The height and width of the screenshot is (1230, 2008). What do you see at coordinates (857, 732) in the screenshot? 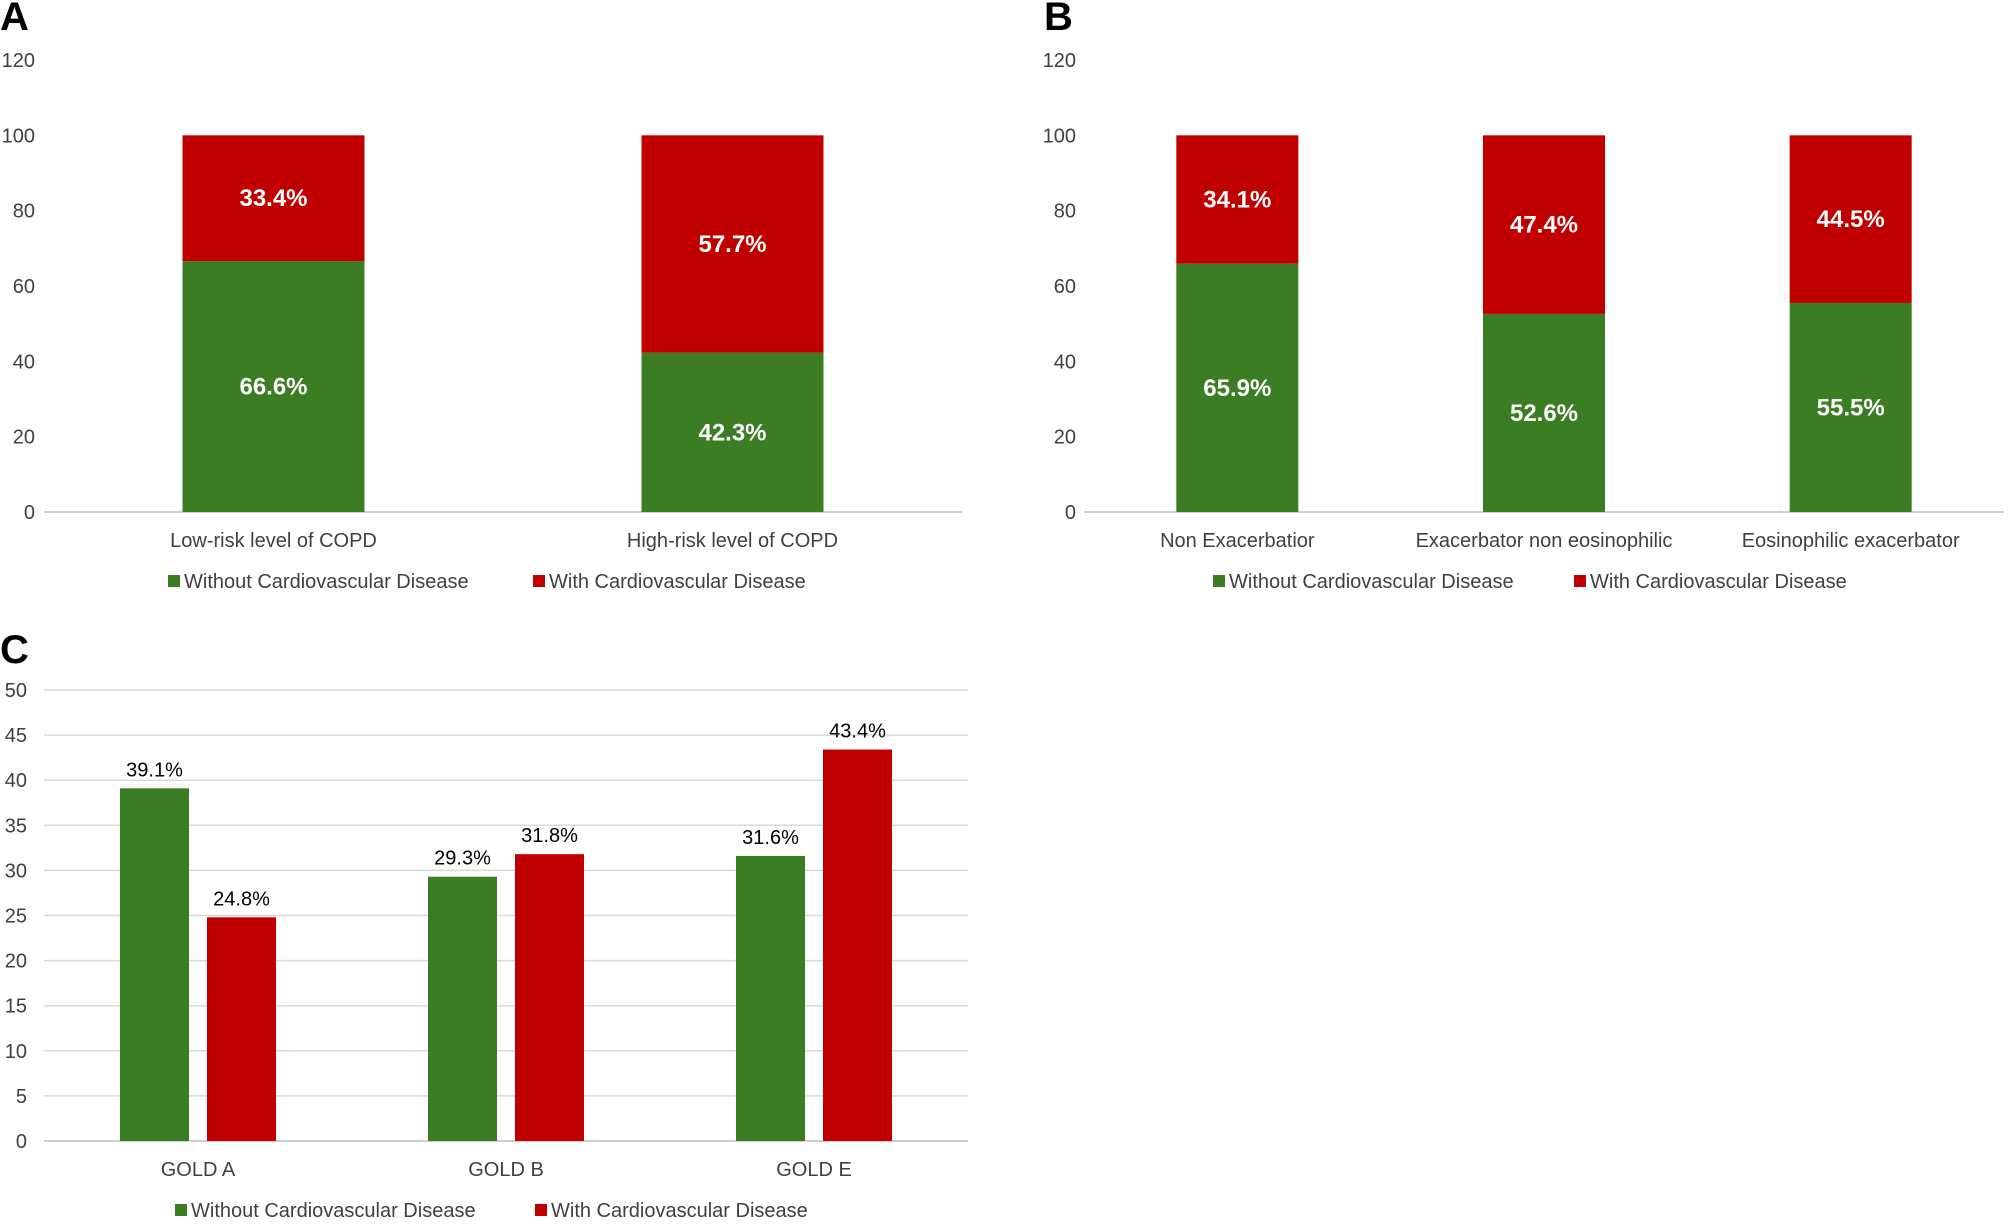
I see `data-label-with-3: 43.4%` at bounding box center [857, 732].